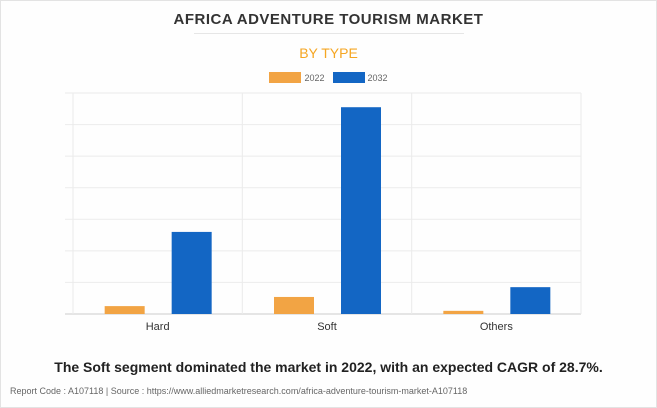 This screenshot has width=657, height=408. I want to click on legend: 2022 2032, so click(328, 77).